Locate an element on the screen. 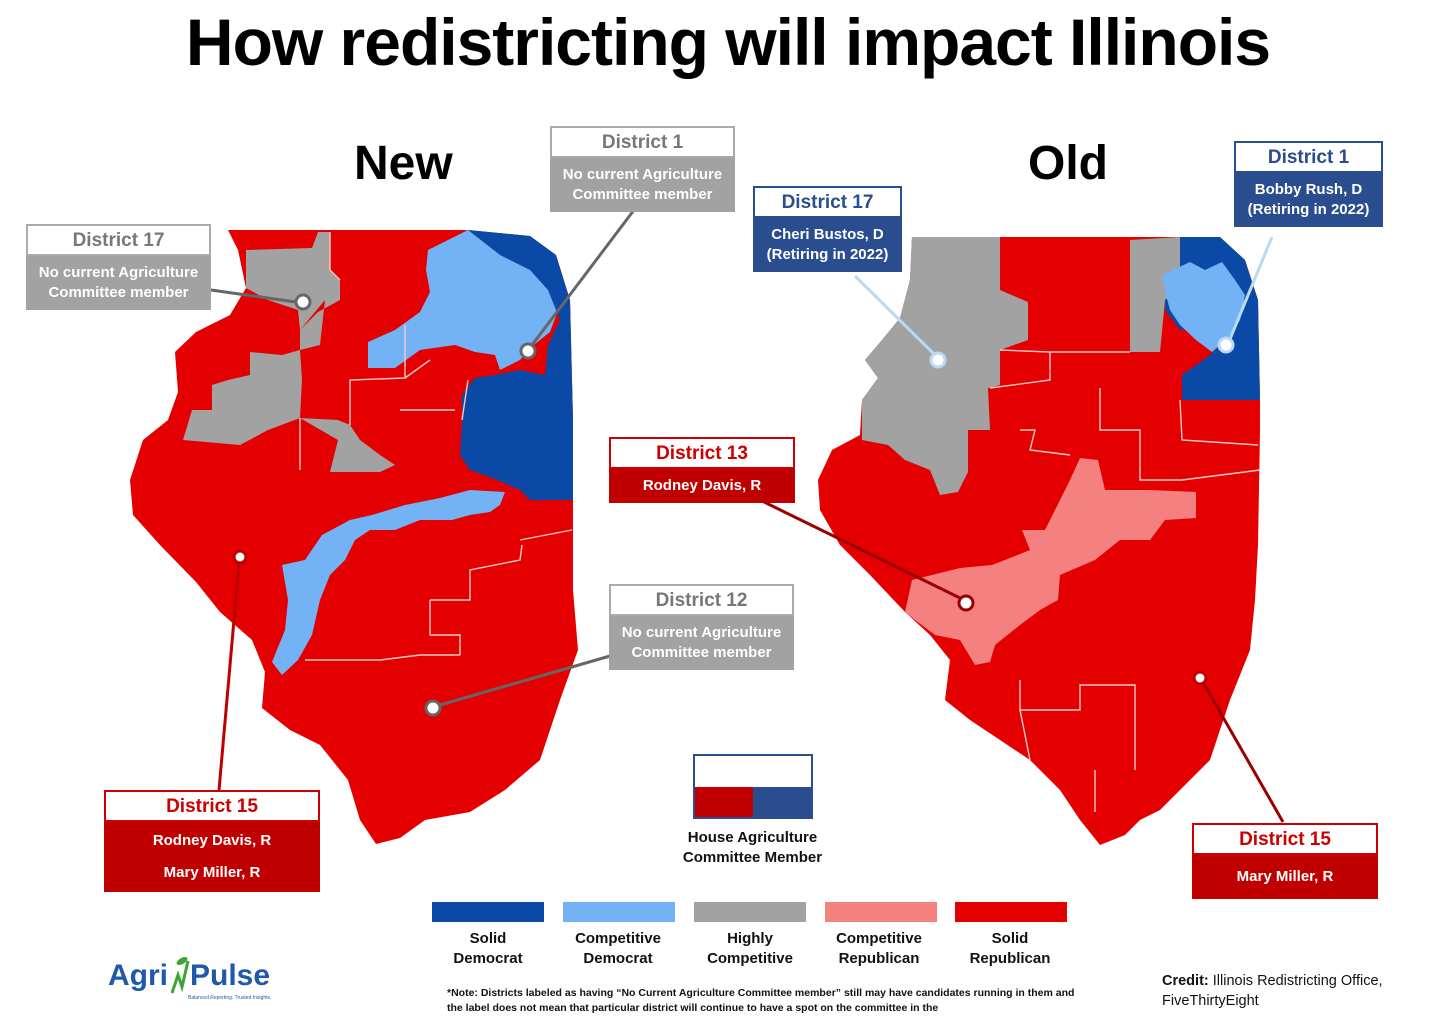 The height and width of the screenshot is (1019, 1456). new-d12-marker is located at coordinates (433, 708).